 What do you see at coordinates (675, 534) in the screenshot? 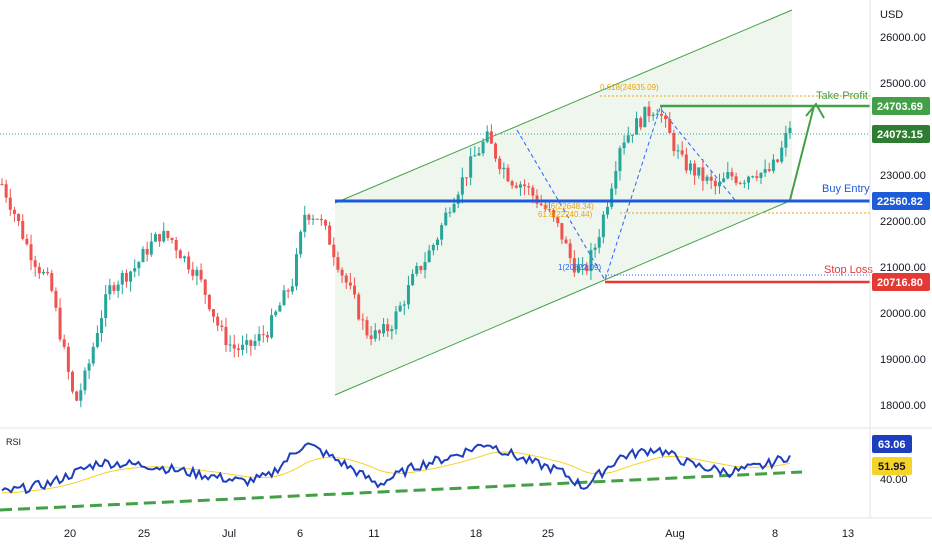
I see `time-tick-7: Aug` at bounding box center [675, 534].